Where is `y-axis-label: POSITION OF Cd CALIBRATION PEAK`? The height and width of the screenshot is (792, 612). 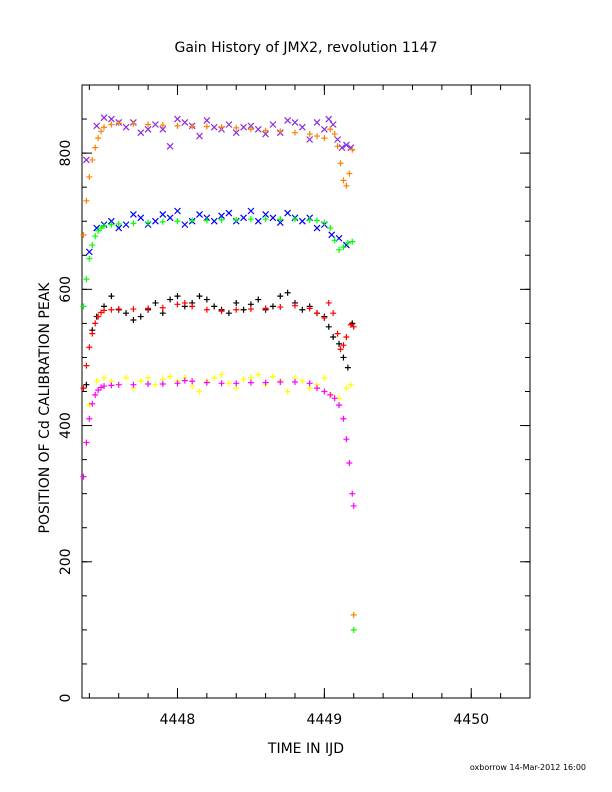 y-axis-label: POSITION OF Cd CALIBRATION PEAK is located at coordinates (45, 408).